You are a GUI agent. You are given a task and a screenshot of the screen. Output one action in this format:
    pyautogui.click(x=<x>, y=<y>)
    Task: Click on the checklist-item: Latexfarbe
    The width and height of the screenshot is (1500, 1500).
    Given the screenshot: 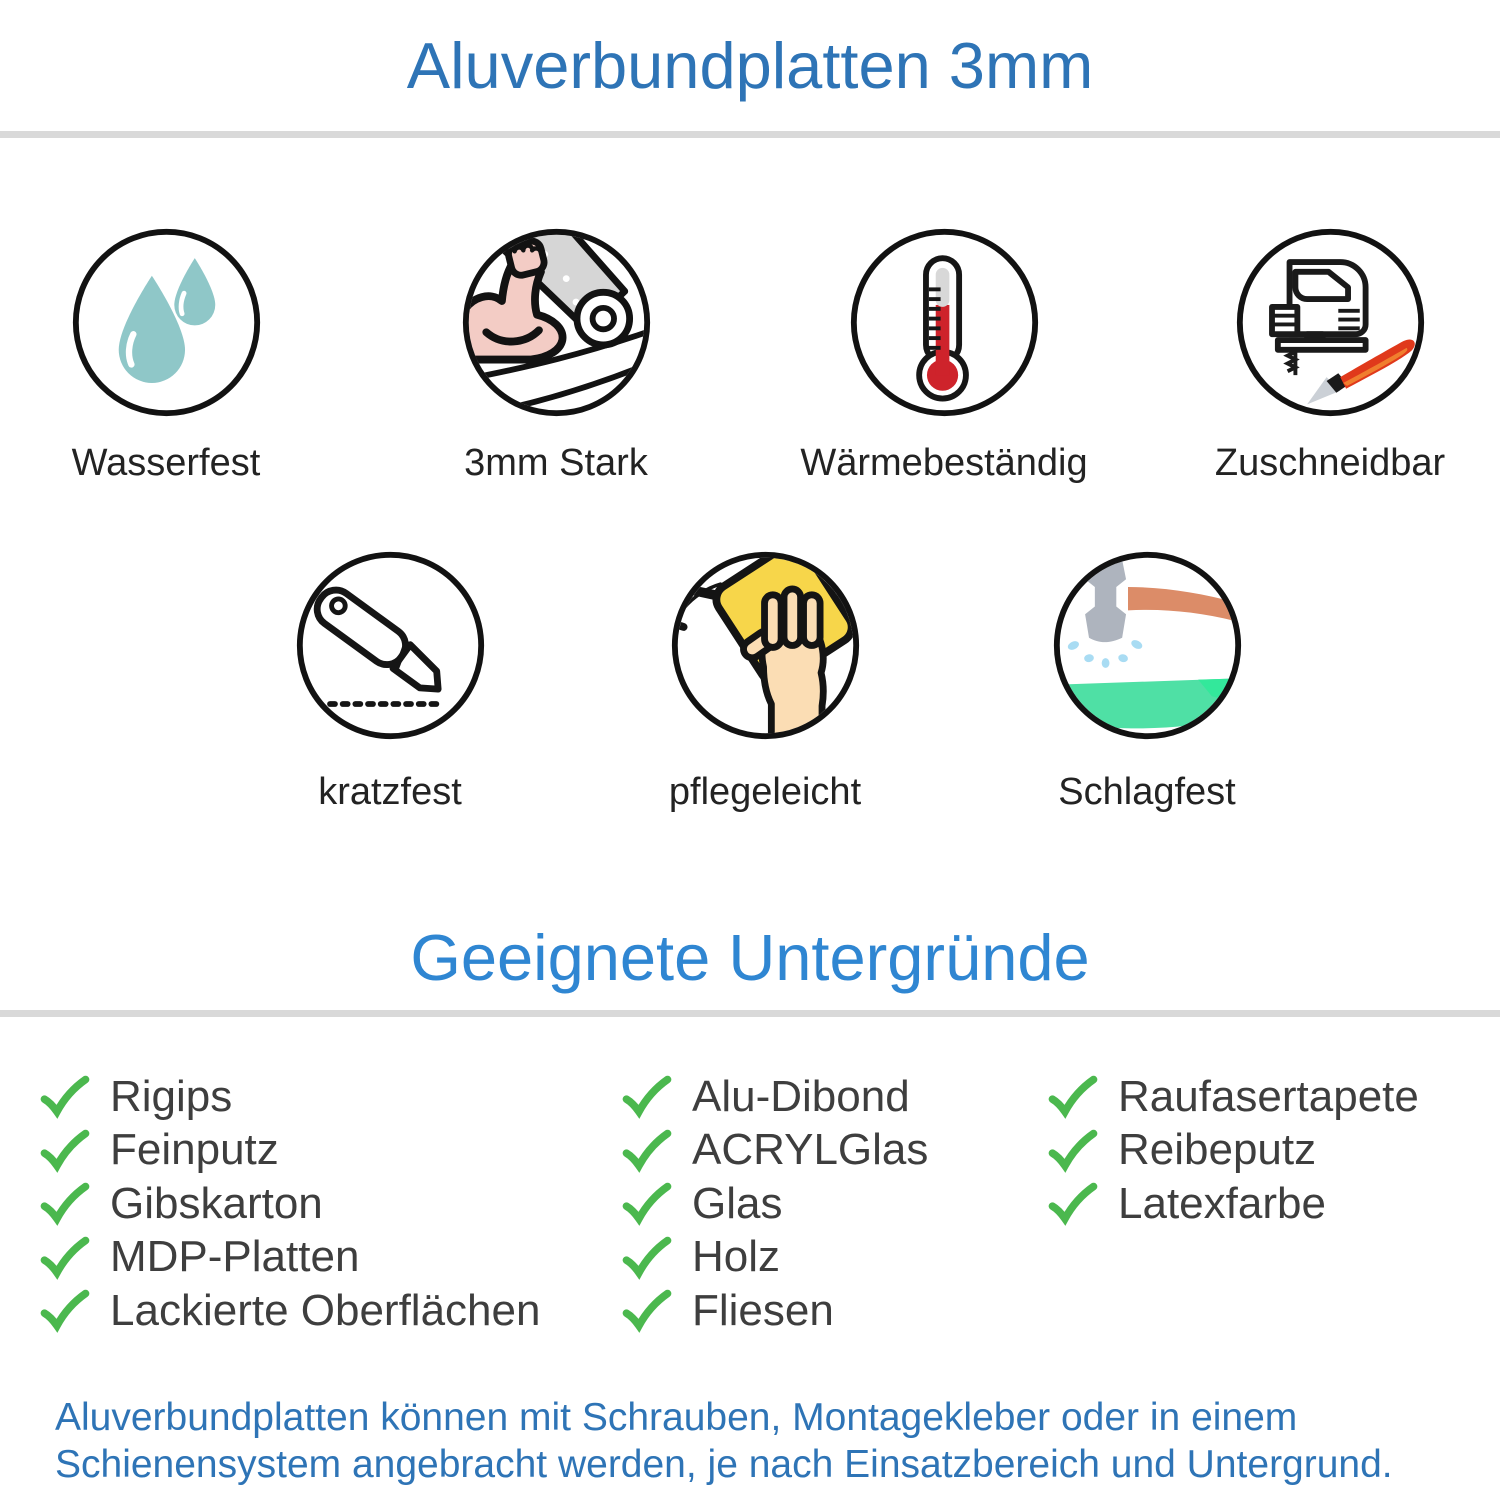 What is the action you would take?
    pyautogui.click(x=1233, y=1204)
    